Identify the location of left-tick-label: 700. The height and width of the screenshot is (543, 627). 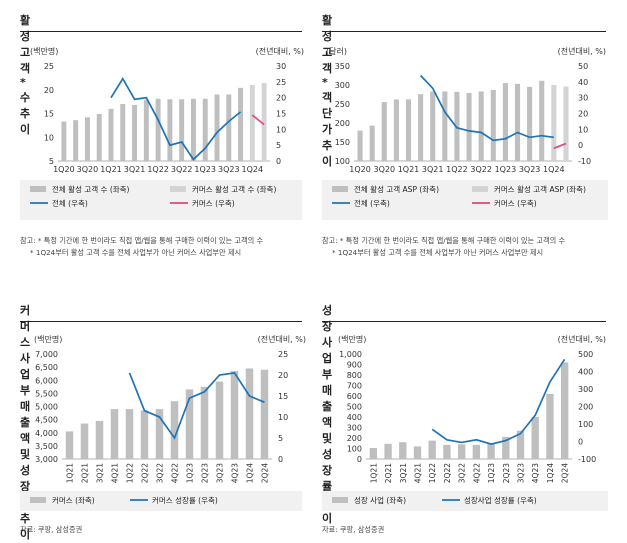
(354, 386).